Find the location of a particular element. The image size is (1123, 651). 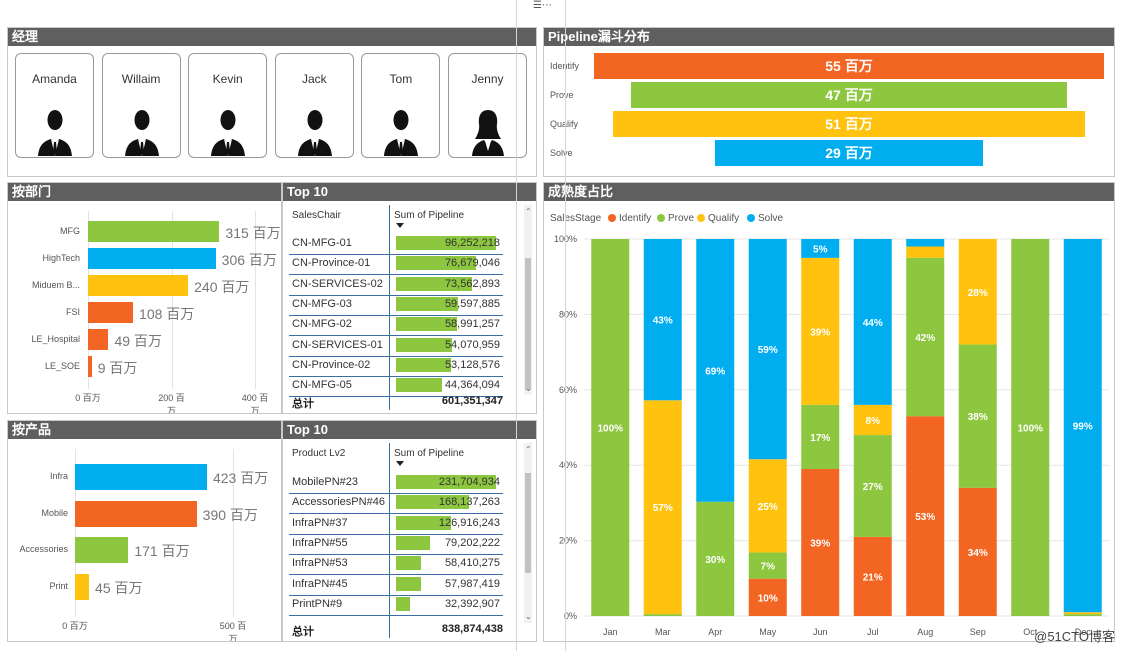

table-row: InfraPN#45 57,987,419 is located at coordinates (396, 585).